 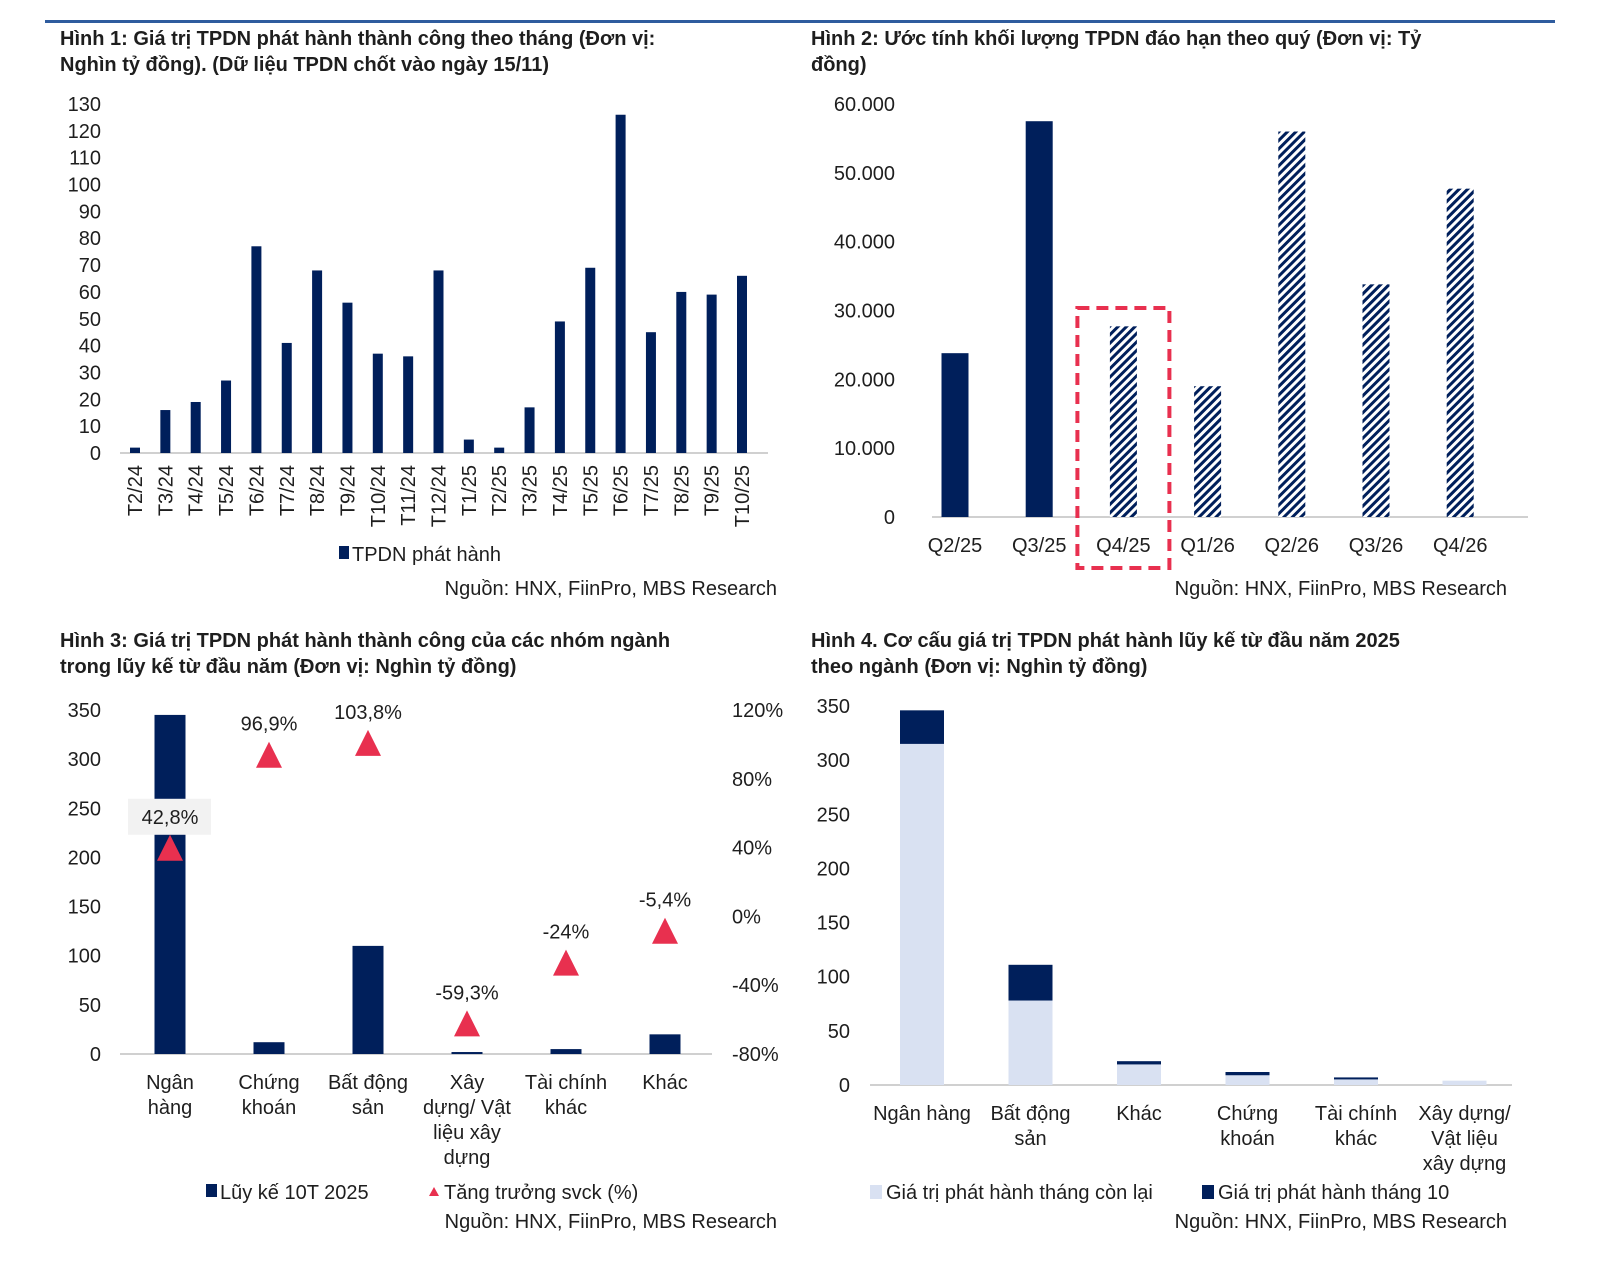 I want to click on fig4-x-tick-label: Tài chính, so click(x=1356, y=1114).